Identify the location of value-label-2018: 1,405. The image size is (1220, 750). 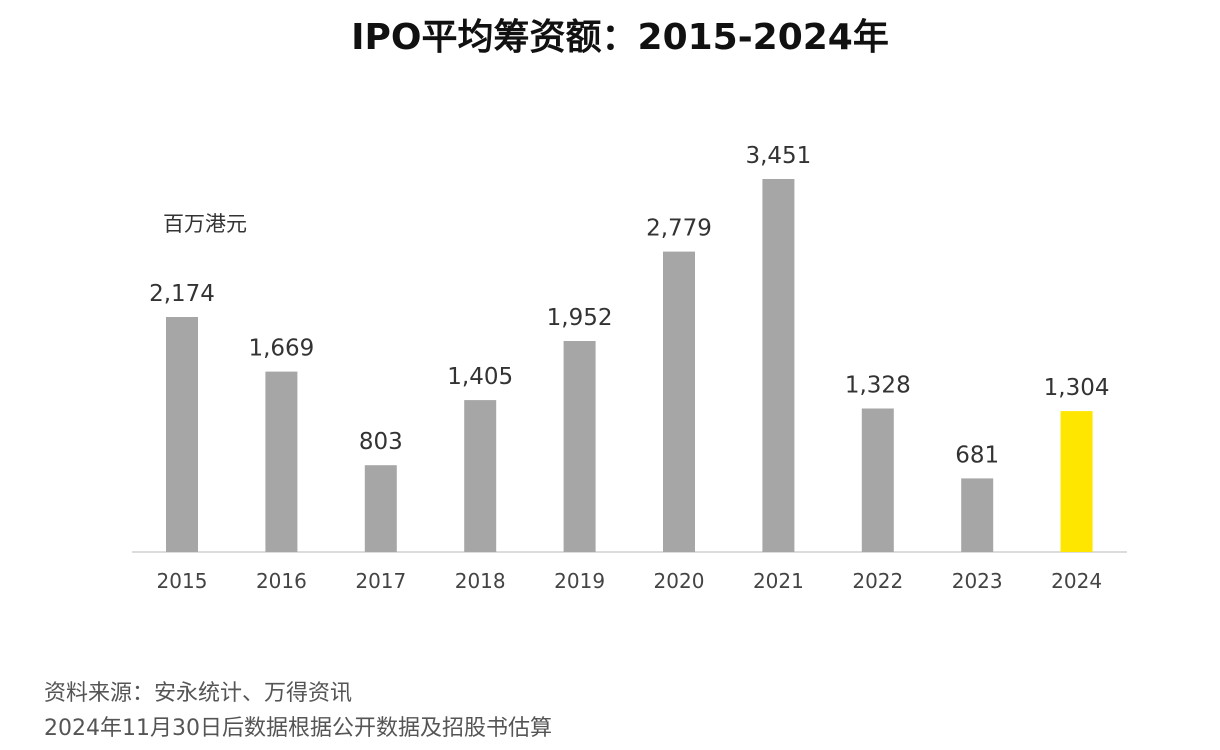
(480, 377).